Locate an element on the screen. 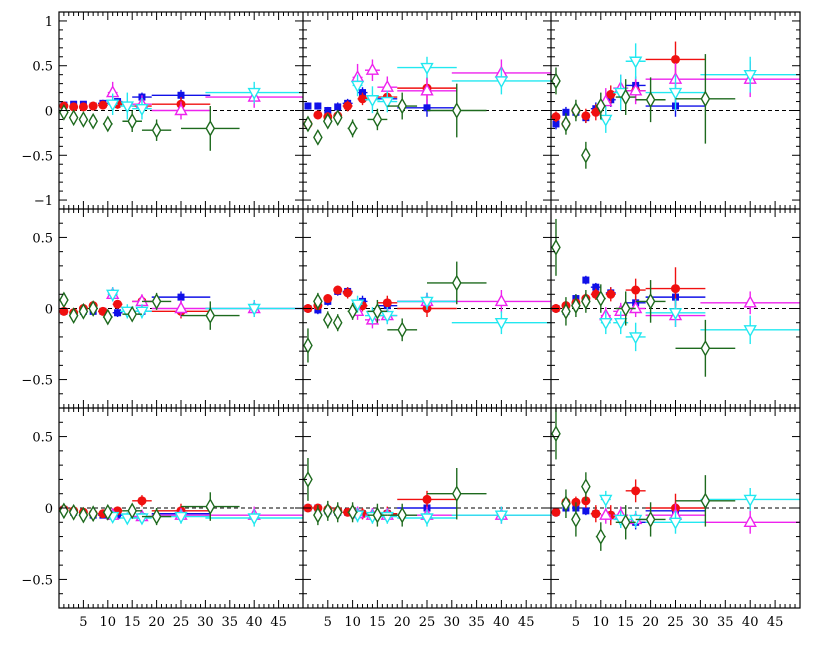  y-tick-label: −0.5 is located at coordinates (37, 381).